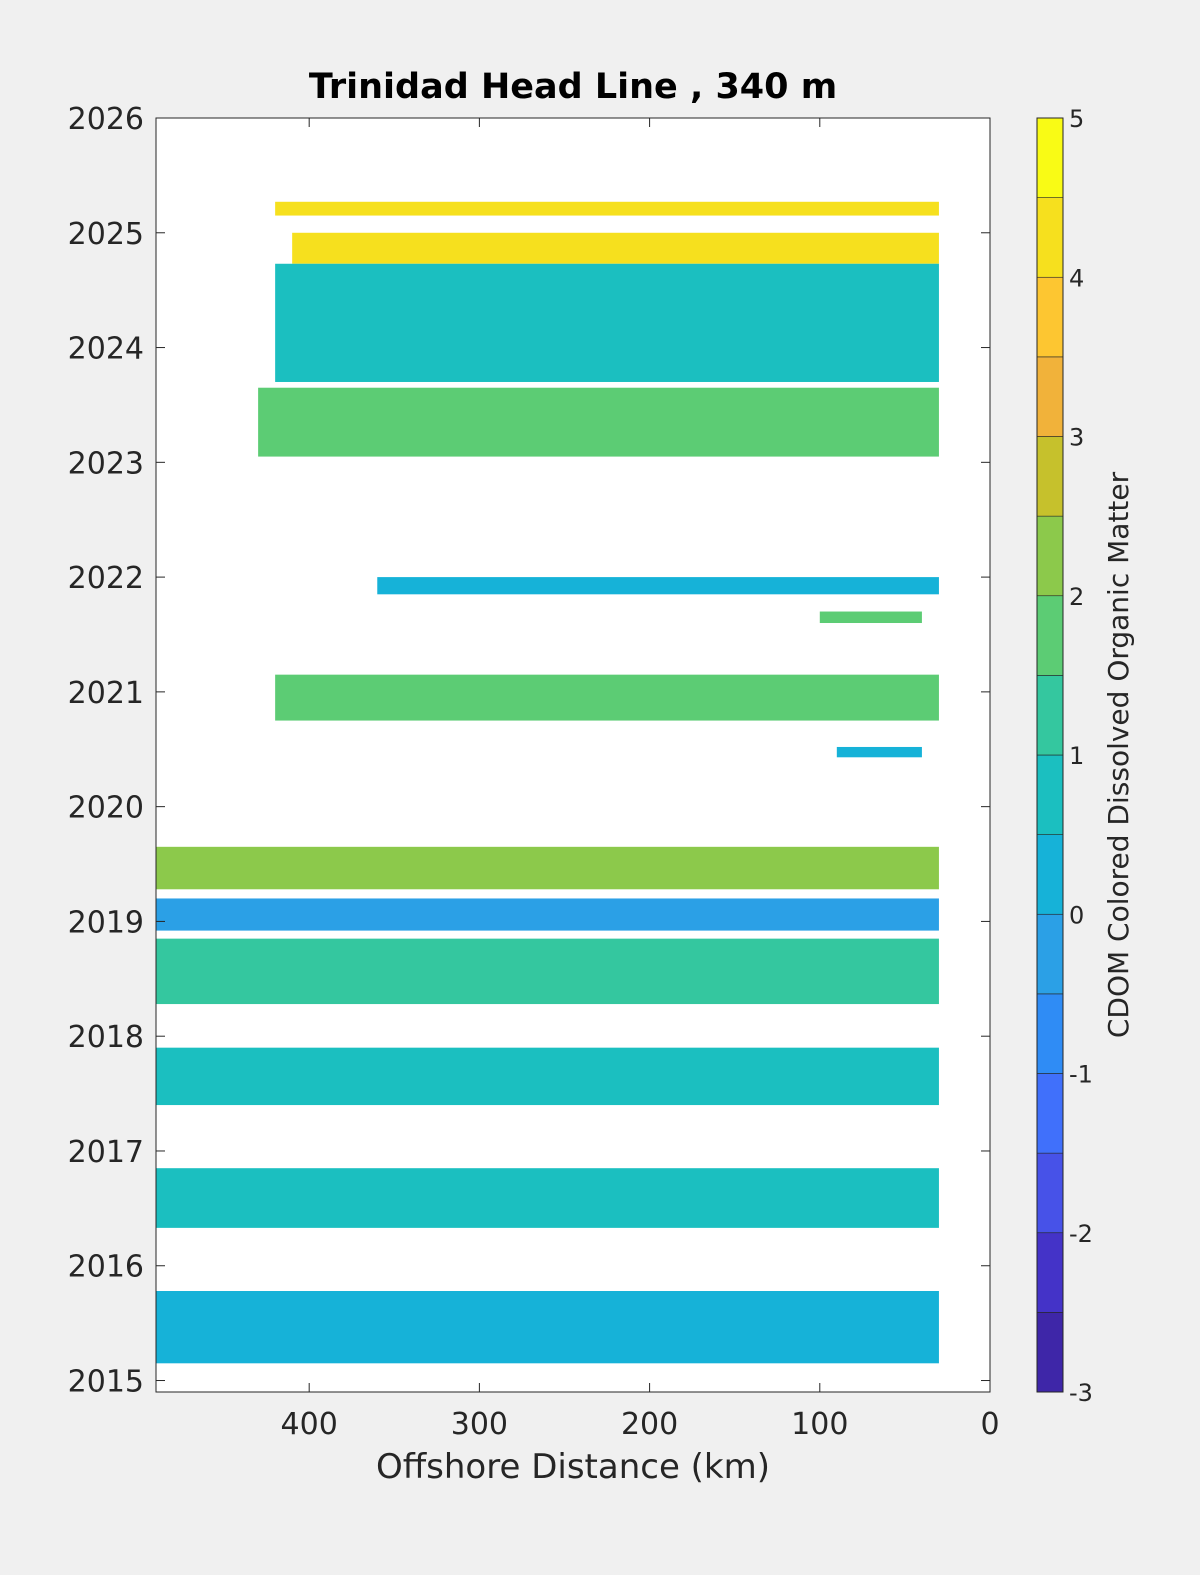  I want to click on colorbar-tick-label: 5, so click(1076, 119).